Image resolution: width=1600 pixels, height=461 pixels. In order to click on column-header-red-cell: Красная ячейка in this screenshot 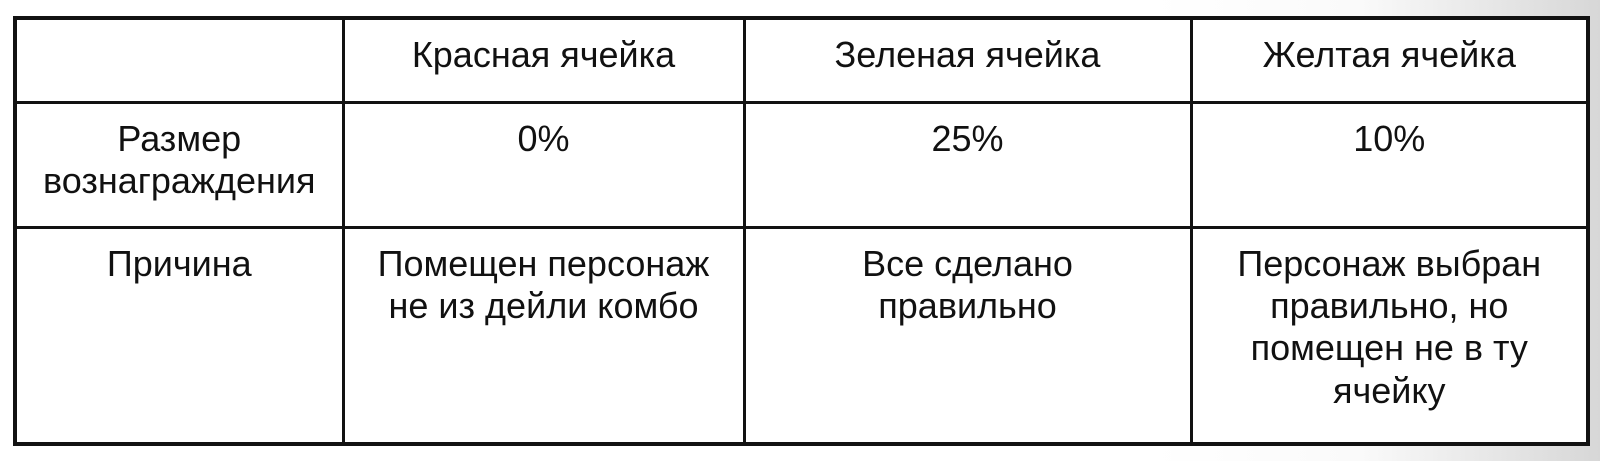, I will do `click(543, 60)`.